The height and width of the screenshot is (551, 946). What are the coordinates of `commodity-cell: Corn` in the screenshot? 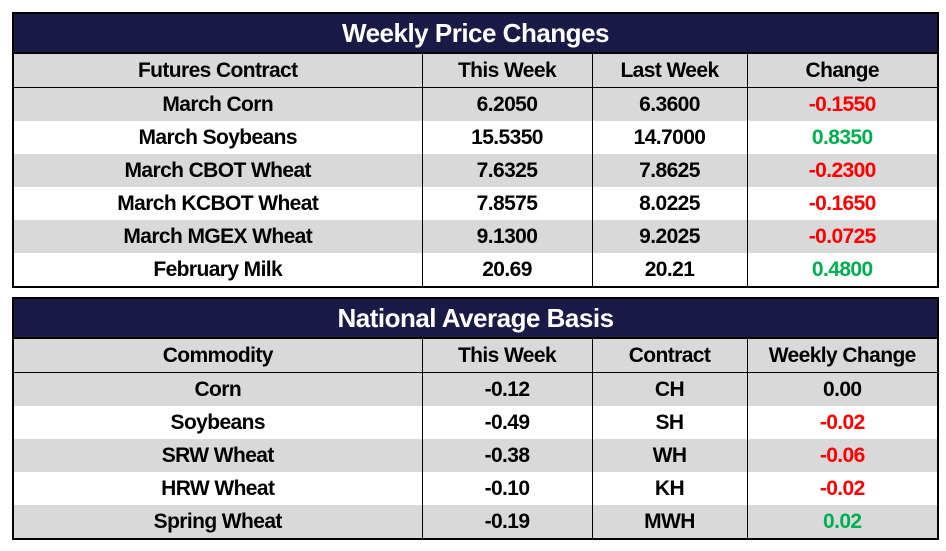 It's located at (217, 389).